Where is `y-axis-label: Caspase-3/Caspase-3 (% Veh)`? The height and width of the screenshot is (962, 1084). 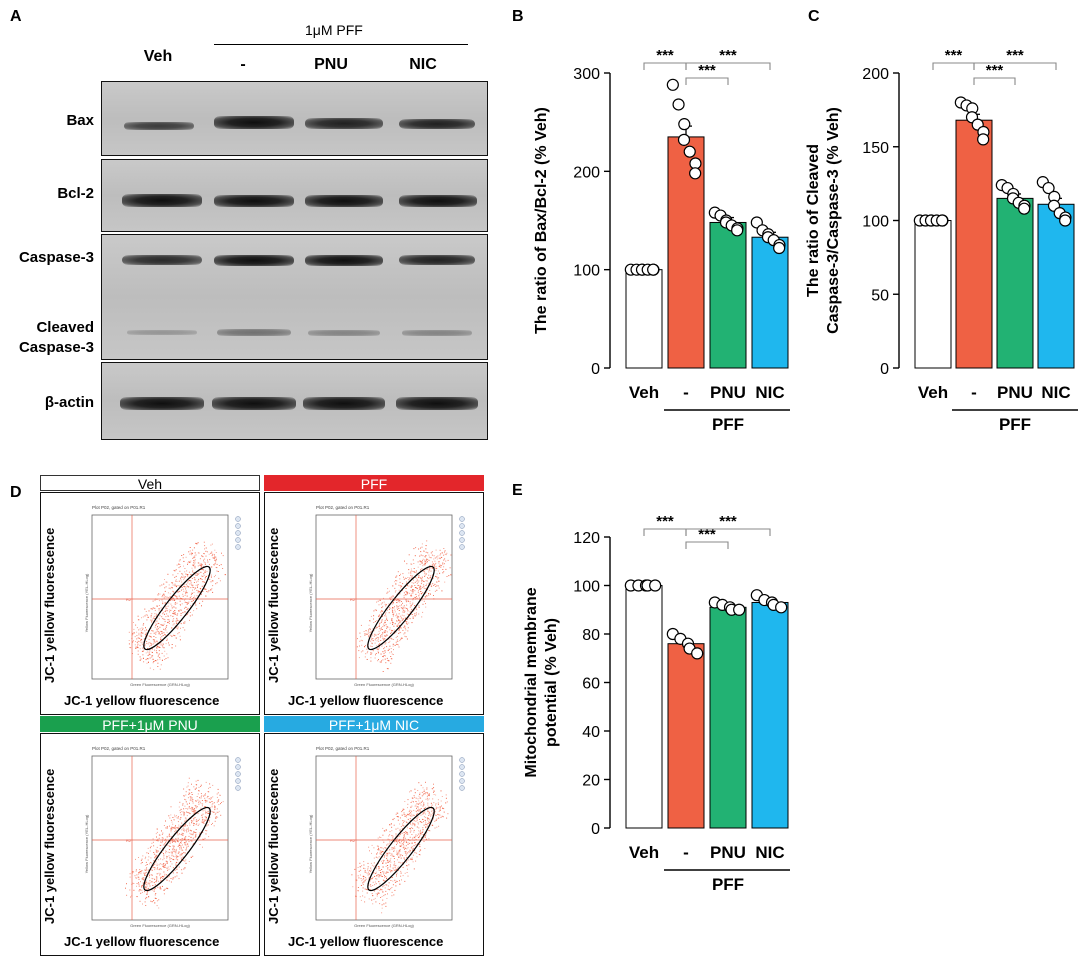
y-axis-label: Caspase-3/Caspase-3 (% Veh) is located at coordinates (833, 220).